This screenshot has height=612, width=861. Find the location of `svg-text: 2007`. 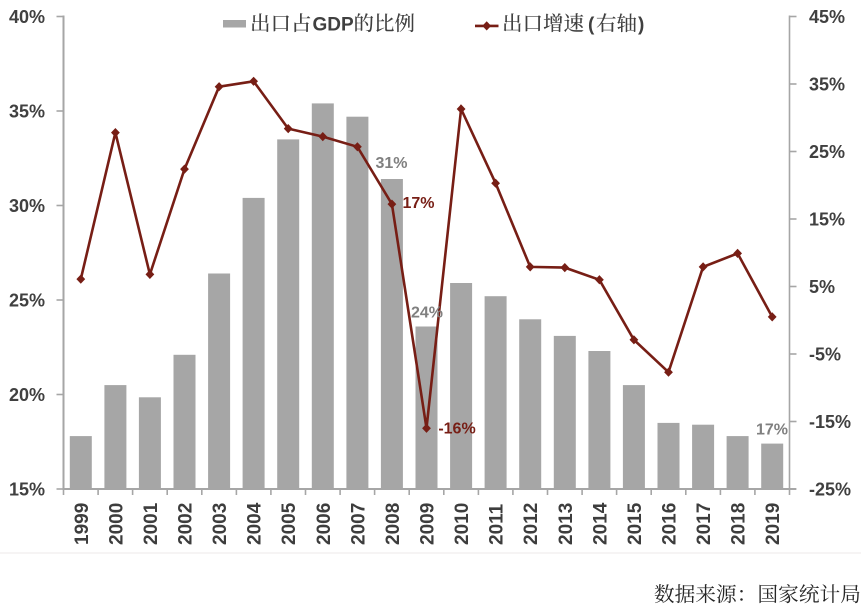

svg-text: 2007 is located at coordinates (358, 524).